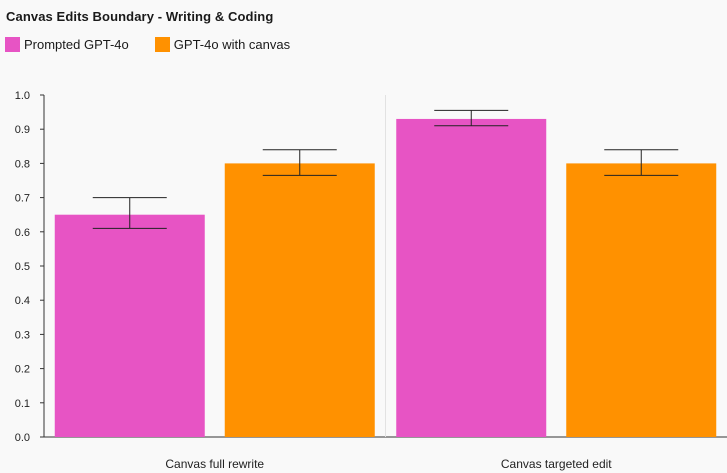  I want to click on legend: Prompted GPT-4o GPT-4o with canvas, so click(160, 44).